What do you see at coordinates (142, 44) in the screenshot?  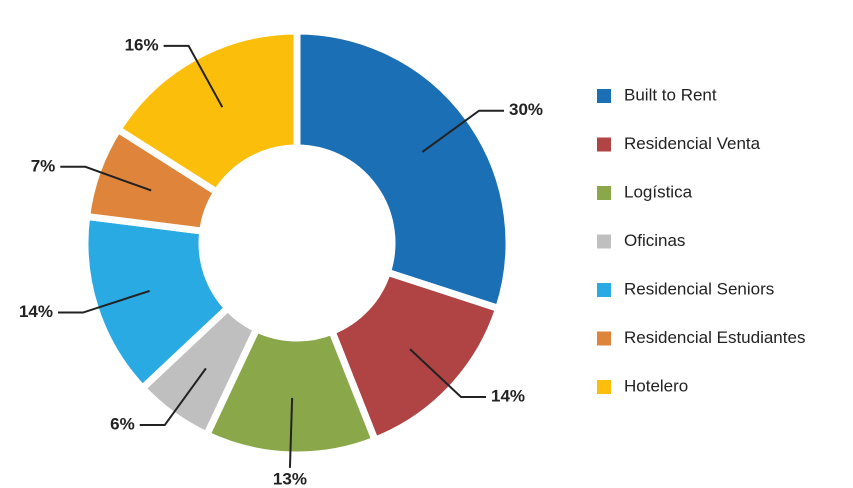 I see `data-label: 16%` at bounding box center [142, 44].